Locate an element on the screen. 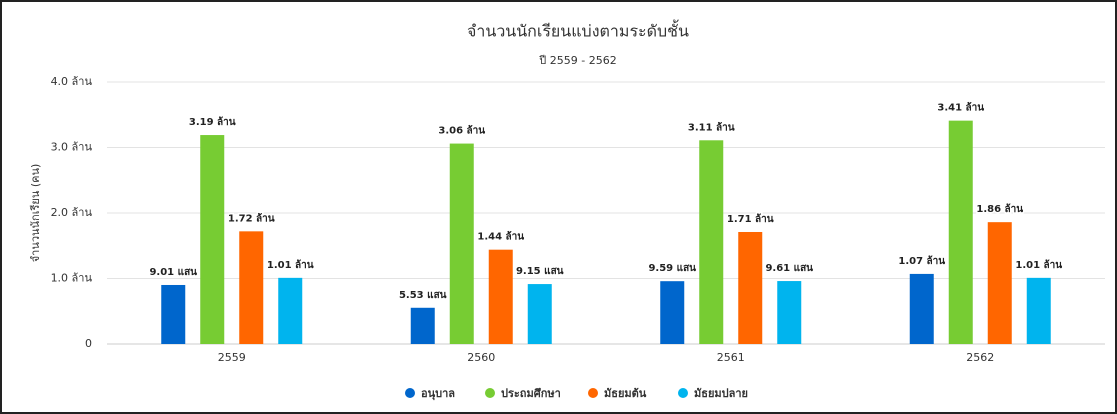 This screenshot has width=1117, height=414. y-tick-label: 1.0 ล้าน is located at coordinates (72, 278).